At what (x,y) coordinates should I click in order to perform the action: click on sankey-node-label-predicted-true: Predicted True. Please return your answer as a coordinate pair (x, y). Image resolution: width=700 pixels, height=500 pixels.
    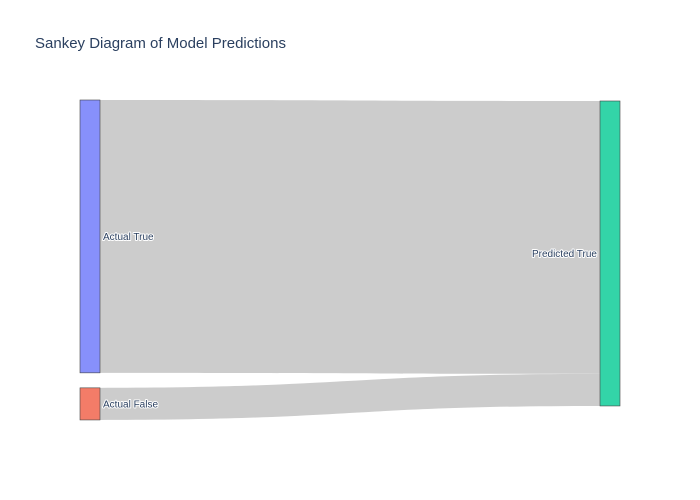
    Looking at the image, I should click on (564, 254).